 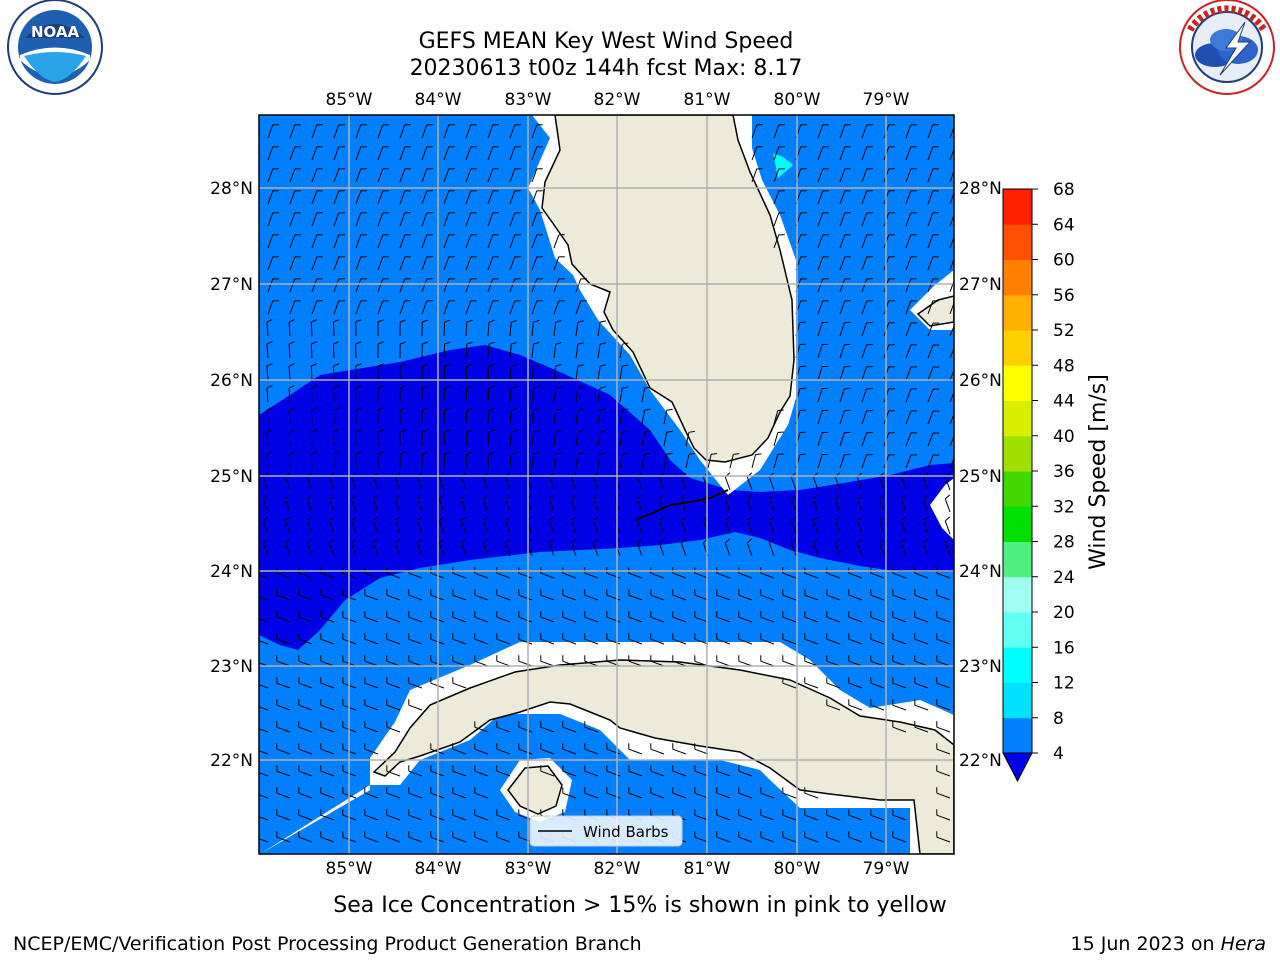 I want to click on map-legend: Wind Barbs, so click(x=606, y=831).